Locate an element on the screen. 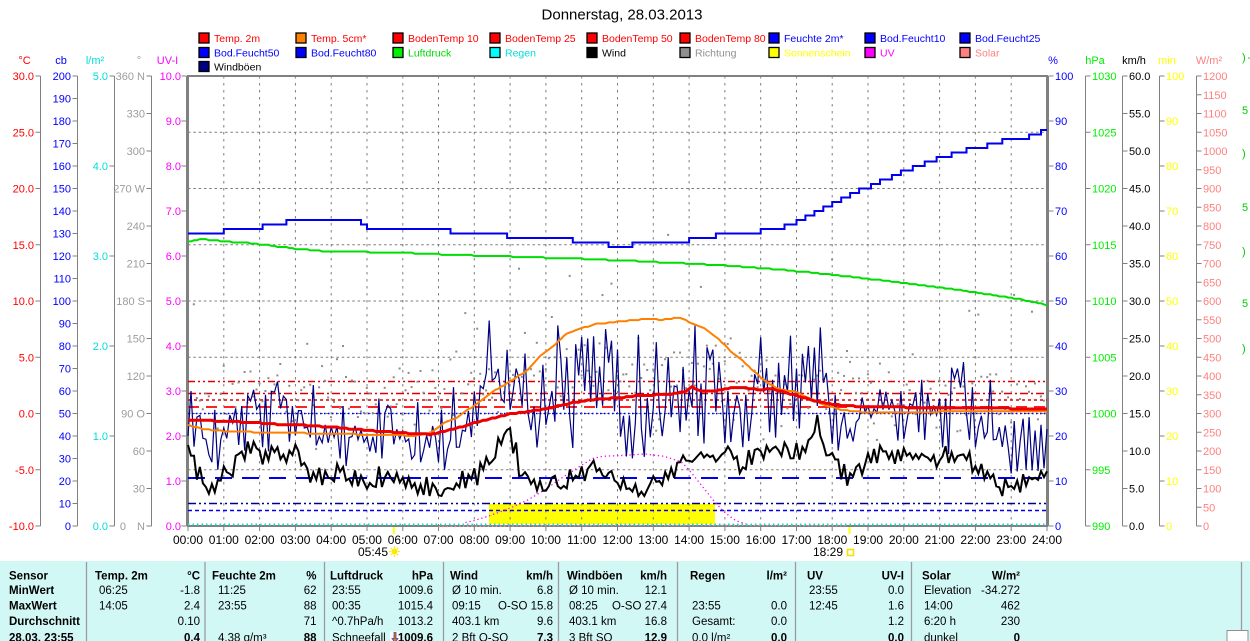 This screenshot has width=1250, height=641. svg-text: 190 is located at coordinates (62, 100).